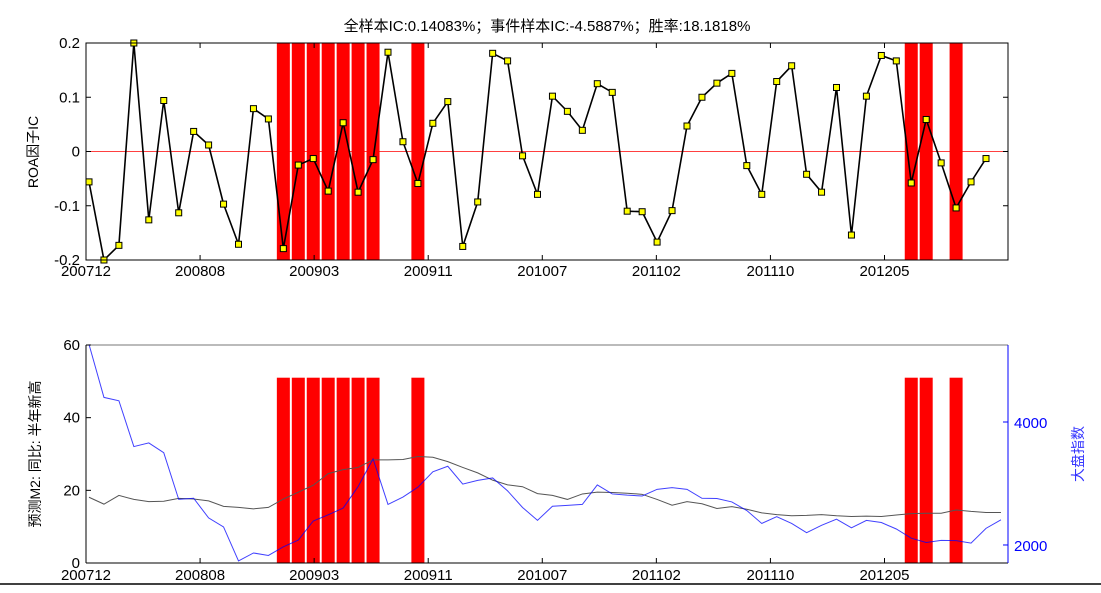 The height and width of the screenshot is (593, 1101). What do you see at coordinates (71, 418) in the screenshot?
I see `y-tick-label: 40` at bounding box center [71, 418].